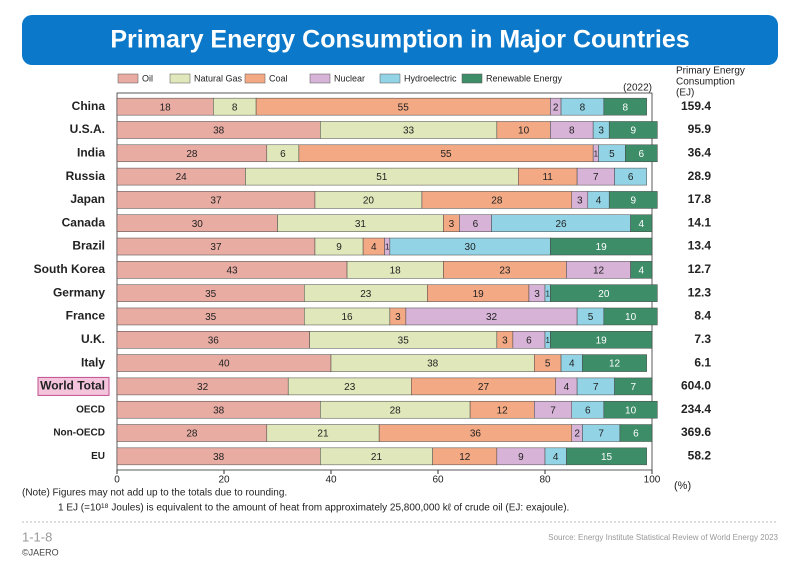 This screenshot has height=566, width=800. I want to click on total-label: 28.9, so click(700, 176).